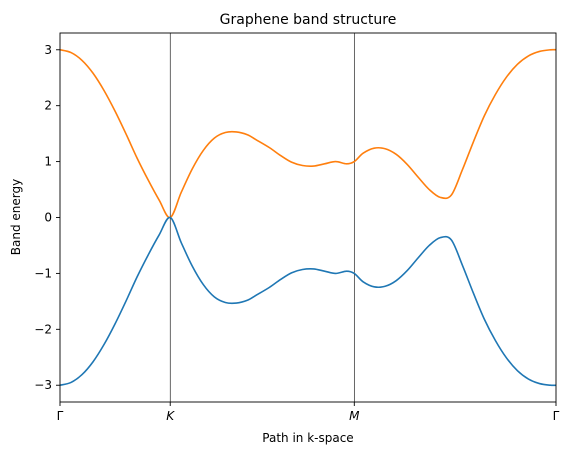 The height and width of the screenshot is (455, 570). I want to click on y-tick-label-6: 3, so click(48, 50).